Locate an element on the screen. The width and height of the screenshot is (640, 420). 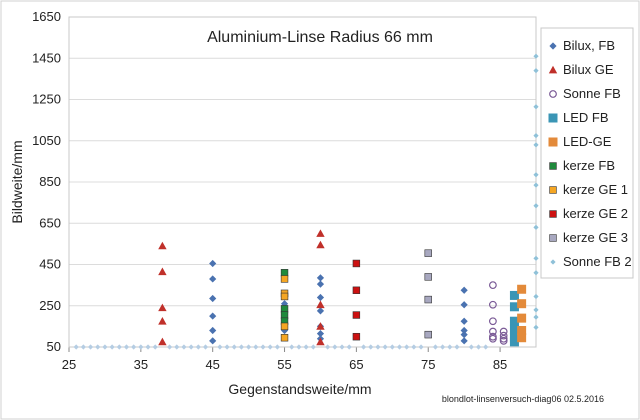
point-led-fb is located at coordinates (514, 295).